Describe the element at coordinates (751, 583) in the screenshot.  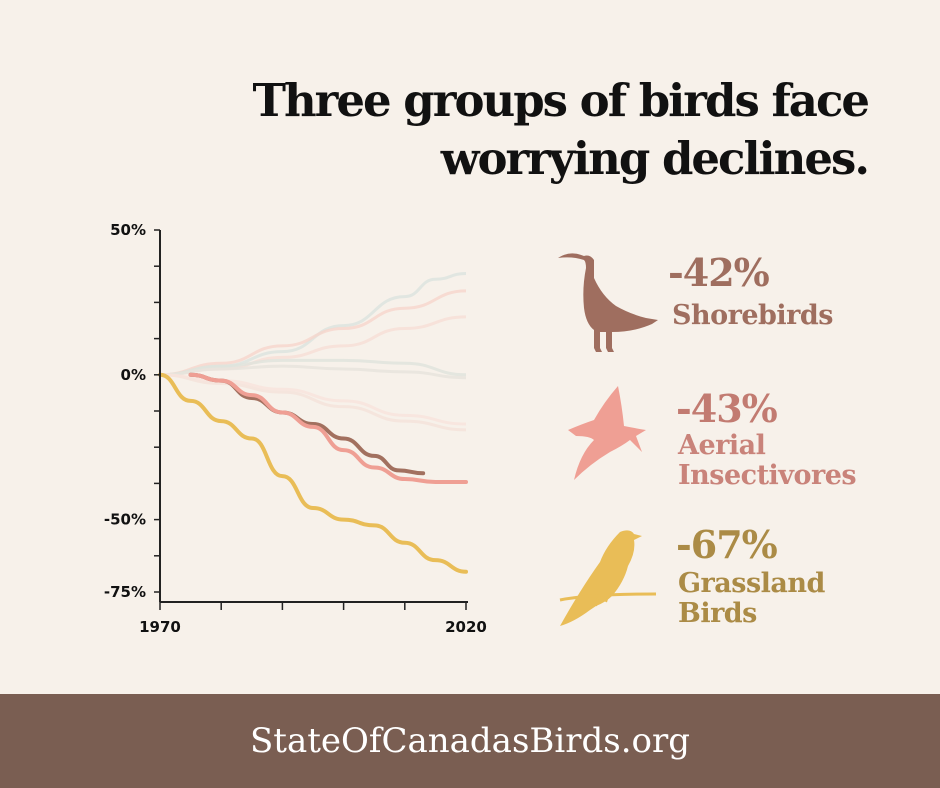
I see `legend-name-grassland-1: Grassland` at that location.